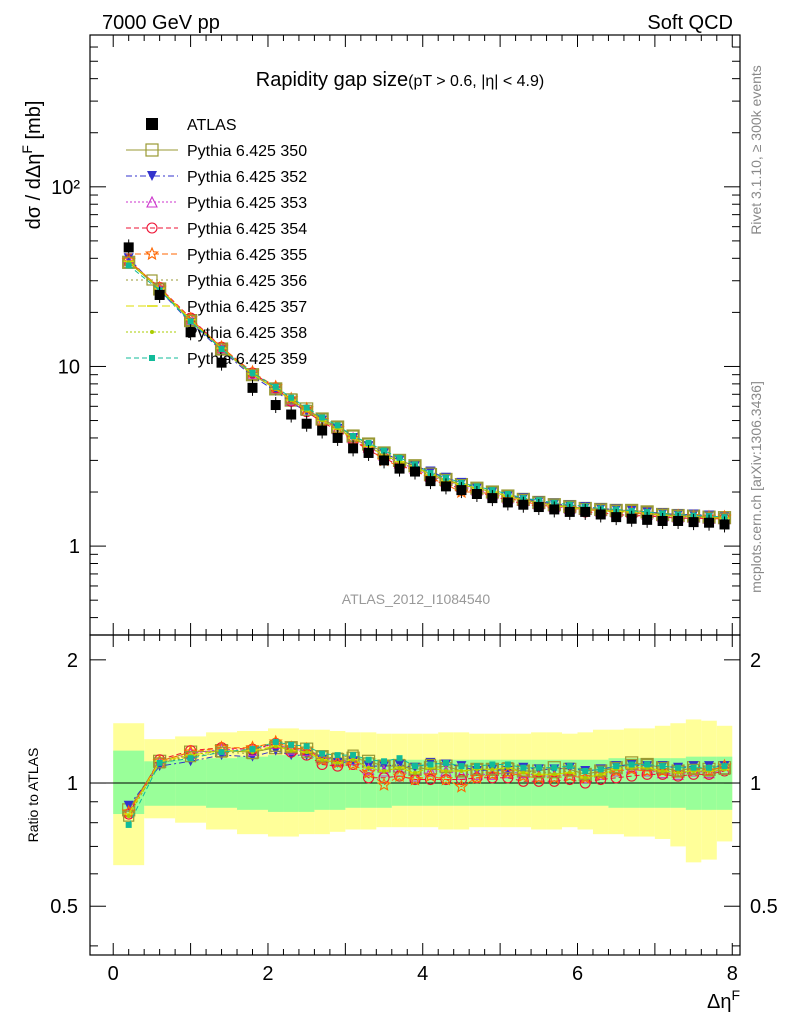  Describe the element at coordinates (212, 125) in the screenshot. I see `legend-label: ATLAS` at that location.